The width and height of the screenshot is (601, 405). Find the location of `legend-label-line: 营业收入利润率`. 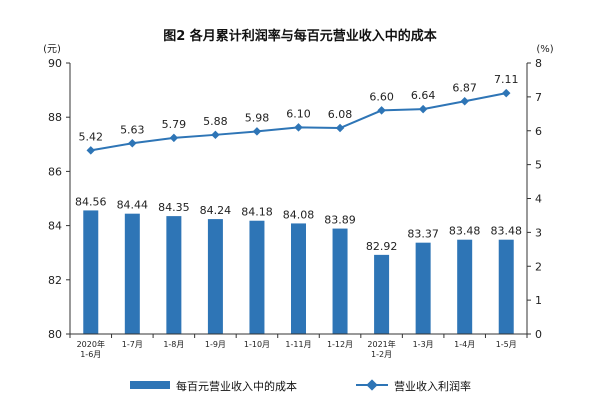

legend-label-line: 营业收入利润率 is located at coordinates (432, 386).